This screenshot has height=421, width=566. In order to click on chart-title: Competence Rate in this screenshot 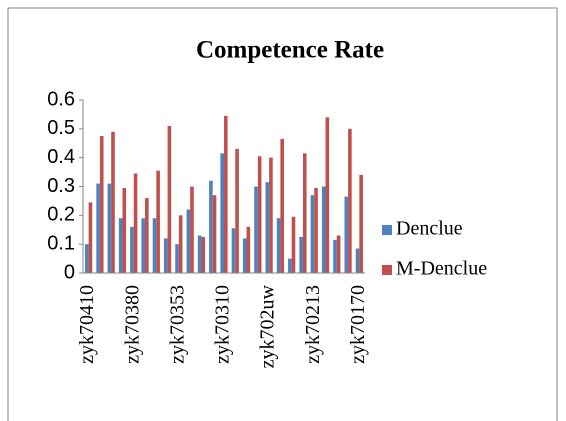, I will do `click(290, 50)`.